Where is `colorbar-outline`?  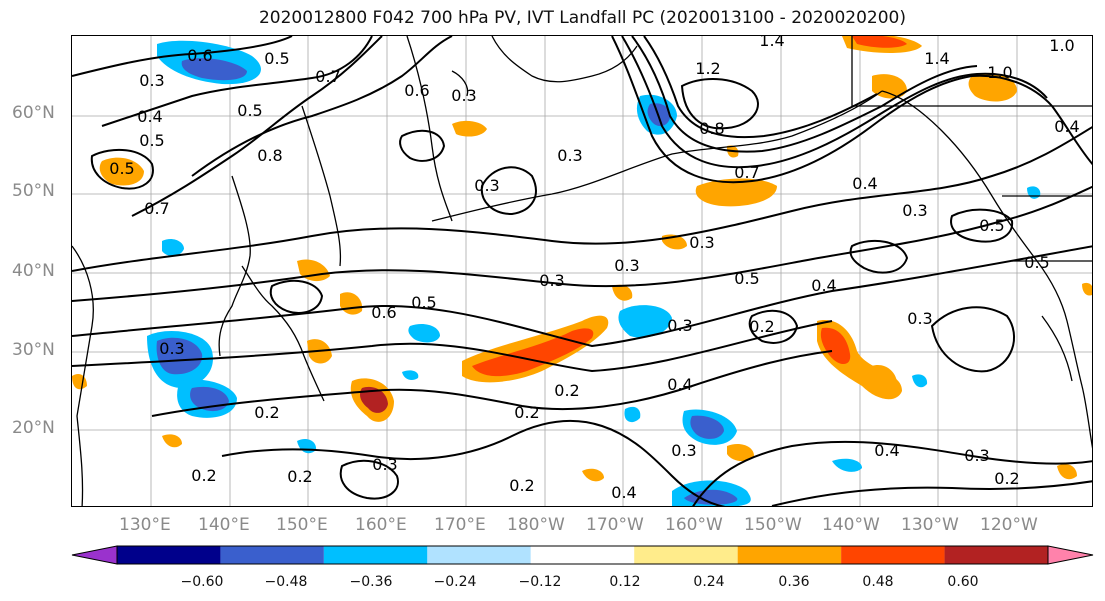 colorbar-outline is located at coordinates (582, 555).